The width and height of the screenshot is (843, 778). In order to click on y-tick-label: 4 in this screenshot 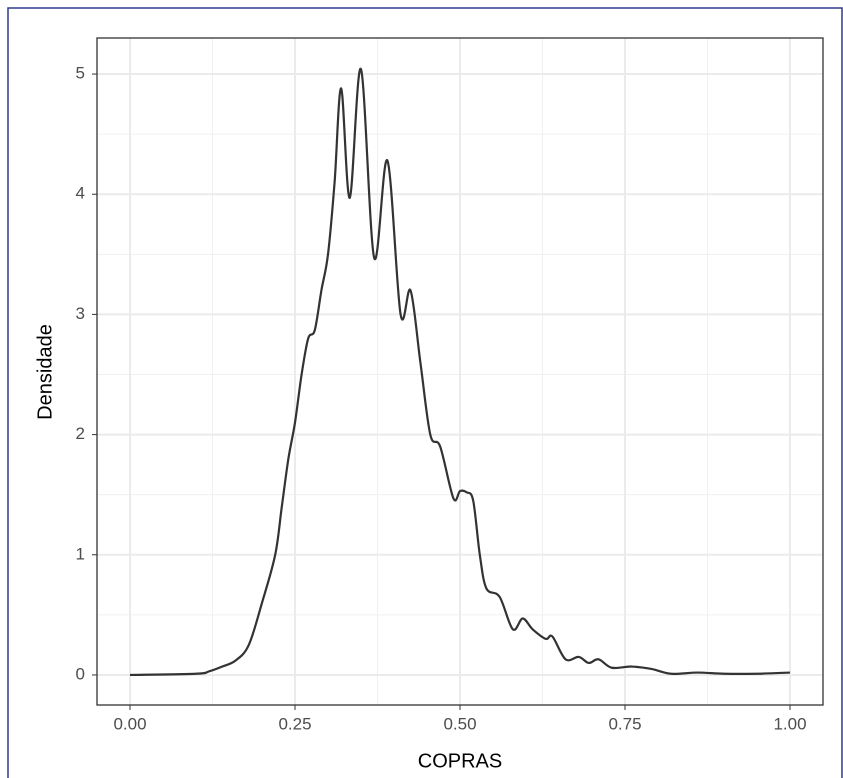, I will do `click(80, 193)`.